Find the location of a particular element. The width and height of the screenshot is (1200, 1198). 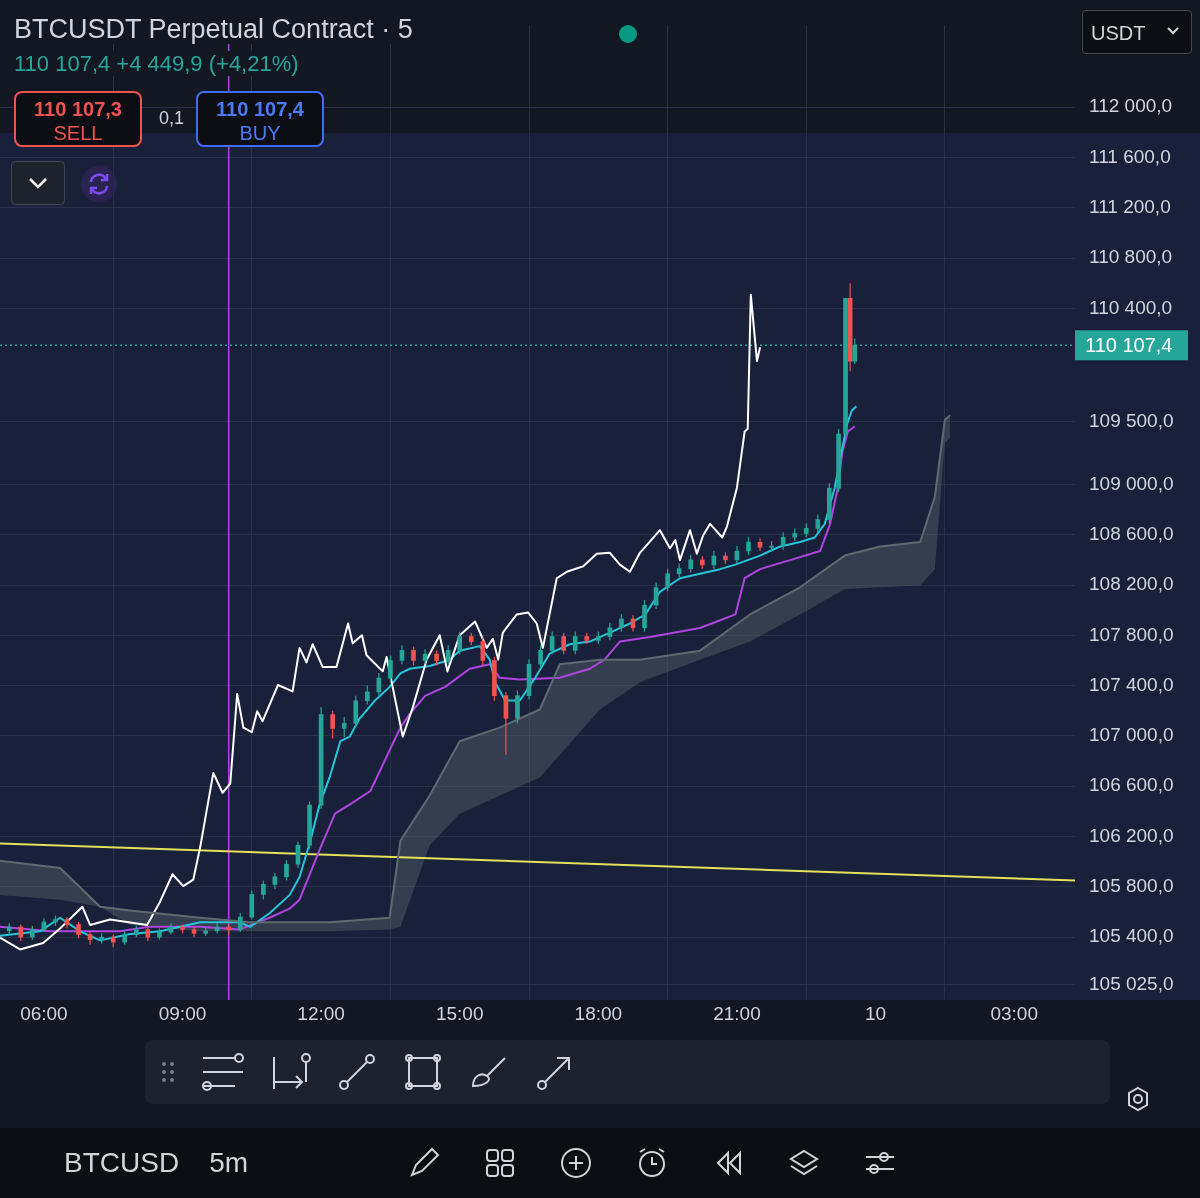

y-tick-label: 109 000,0 is located at coordinates (1131, 483).